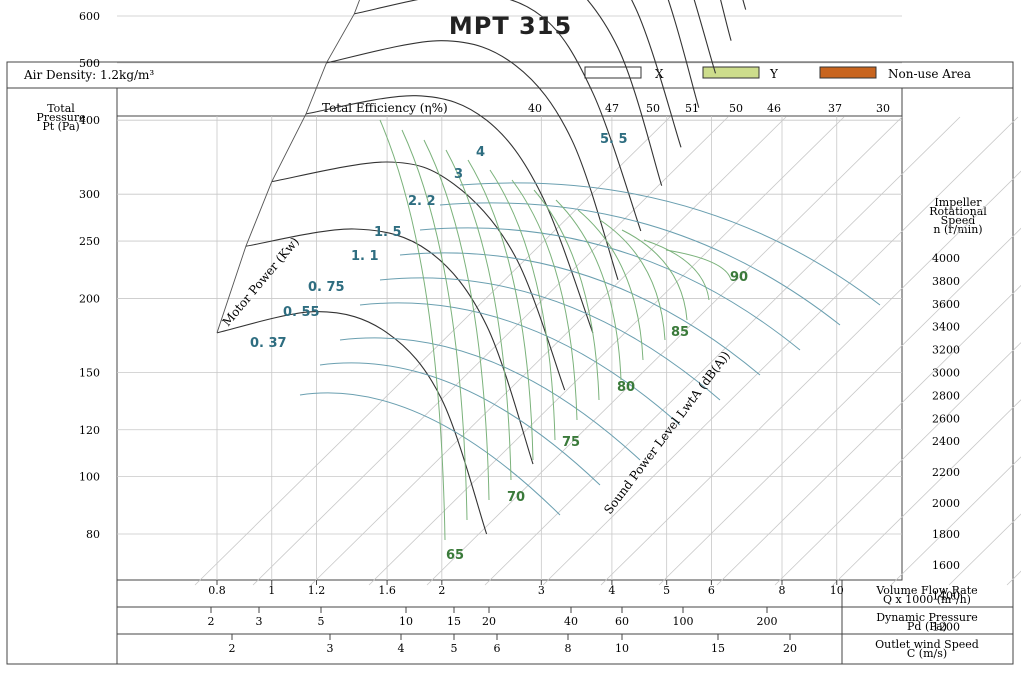  What do you see at coordinates (480, 152) in the screenshot?
I see `motor-power-label: 4` at bounding box center [480, 152].